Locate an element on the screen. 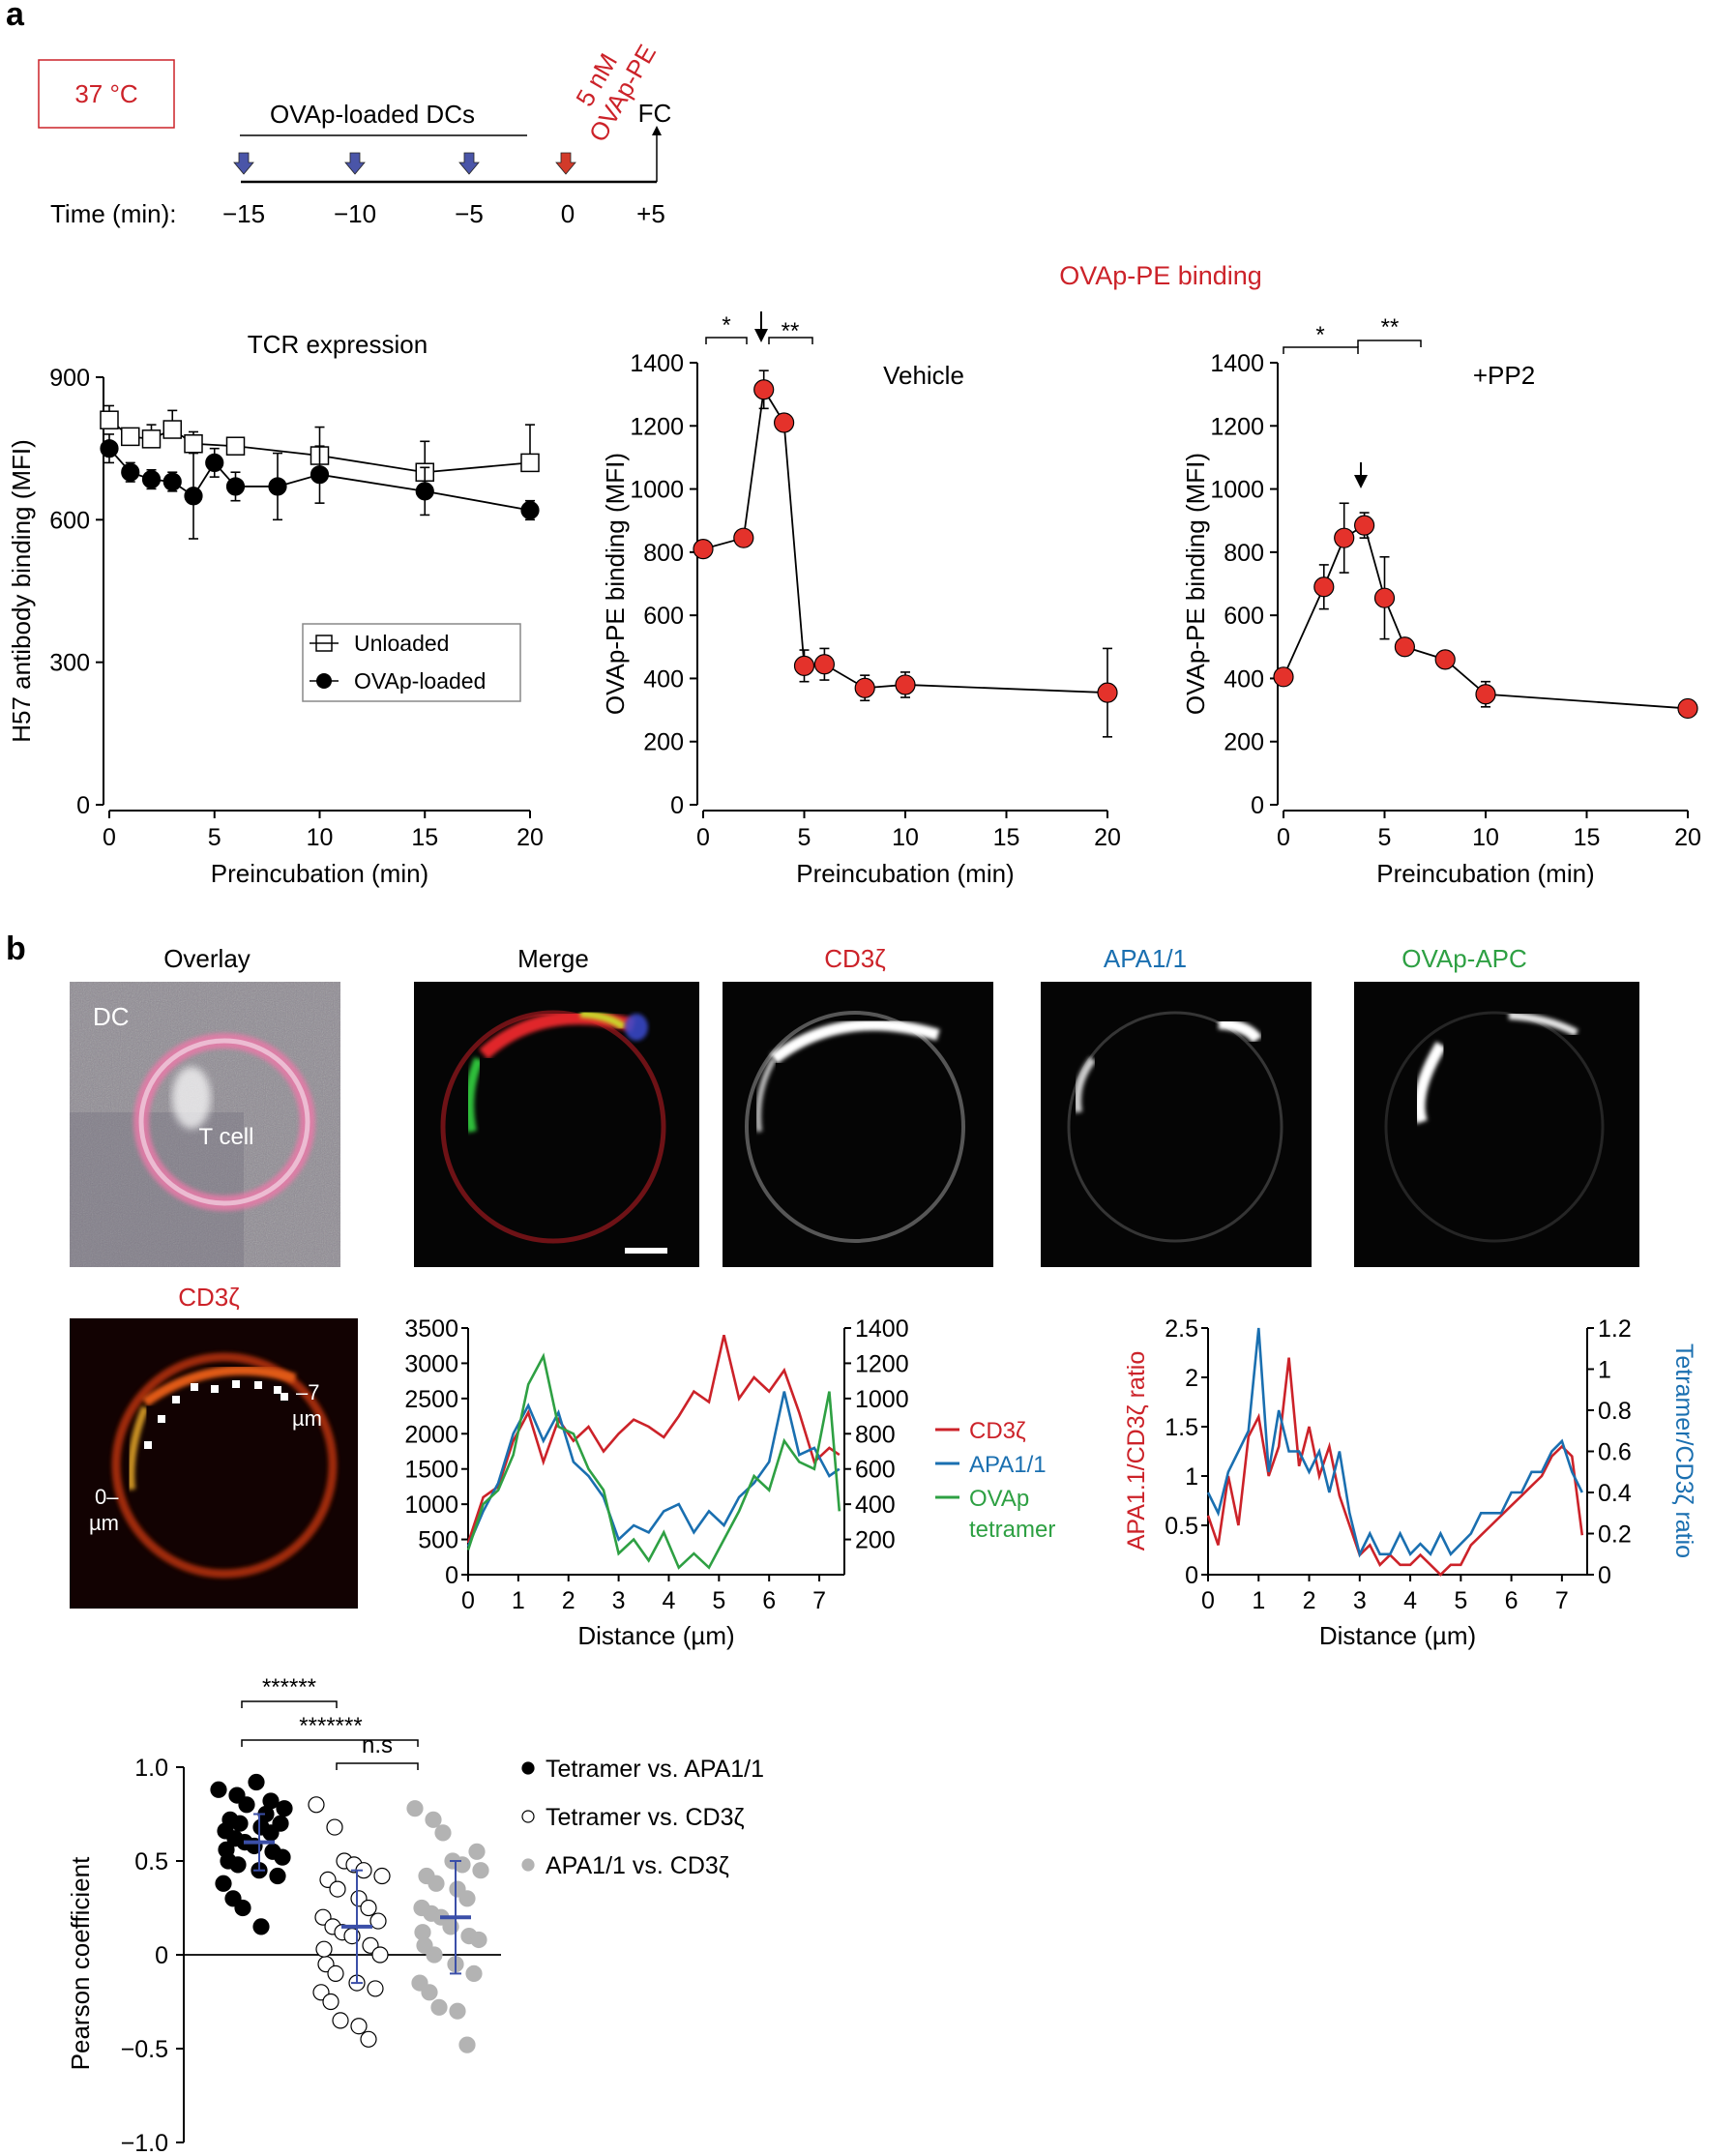 This screenshot has height=2156, width=1711. overlay-image: DC T cell is located at coordinates (205, 1124).